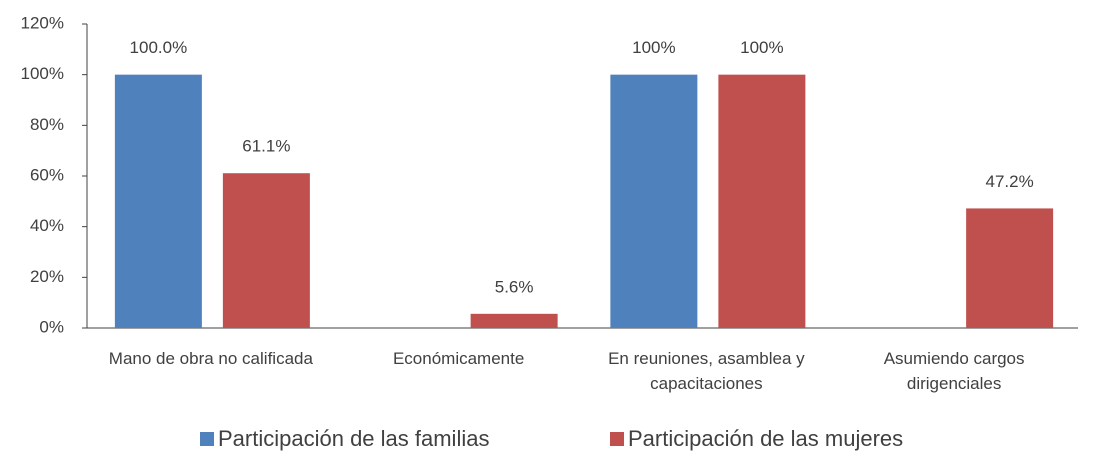 This screenshot has height=457, width=1095. I want to click on legend-item: Participación de las familias, so click(344, 439).